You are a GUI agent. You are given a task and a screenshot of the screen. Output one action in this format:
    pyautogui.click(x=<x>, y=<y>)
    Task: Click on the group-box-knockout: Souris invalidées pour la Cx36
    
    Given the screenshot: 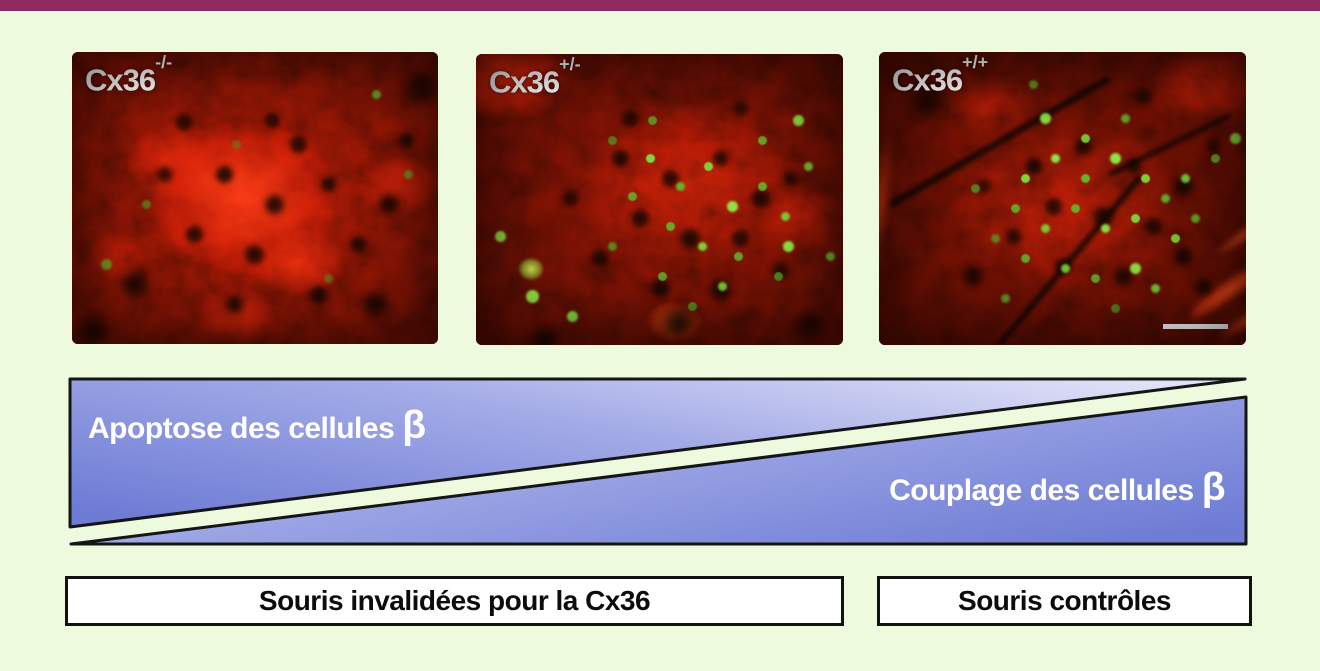 What is the action you would take?
    pyautogui.click(x=454, y=601)
    